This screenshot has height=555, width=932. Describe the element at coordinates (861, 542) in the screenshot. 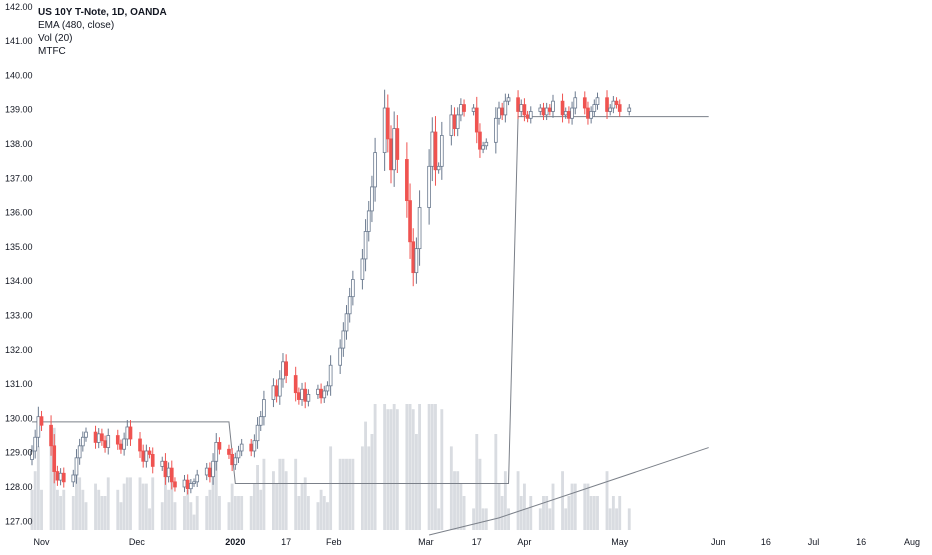

I see `x-tick-label-12: 16` at that location.